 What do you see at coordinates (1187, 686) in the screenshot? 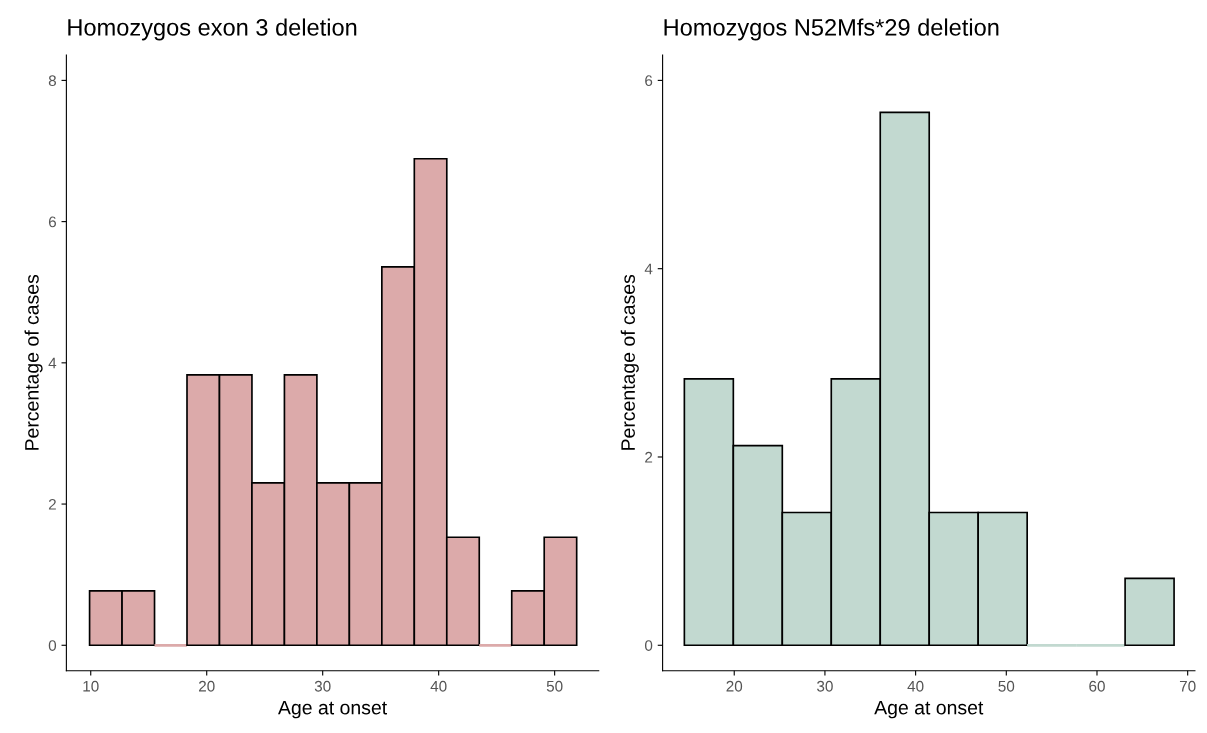
I see `x-tick-label: 70` at bounding box center [1187, 686].